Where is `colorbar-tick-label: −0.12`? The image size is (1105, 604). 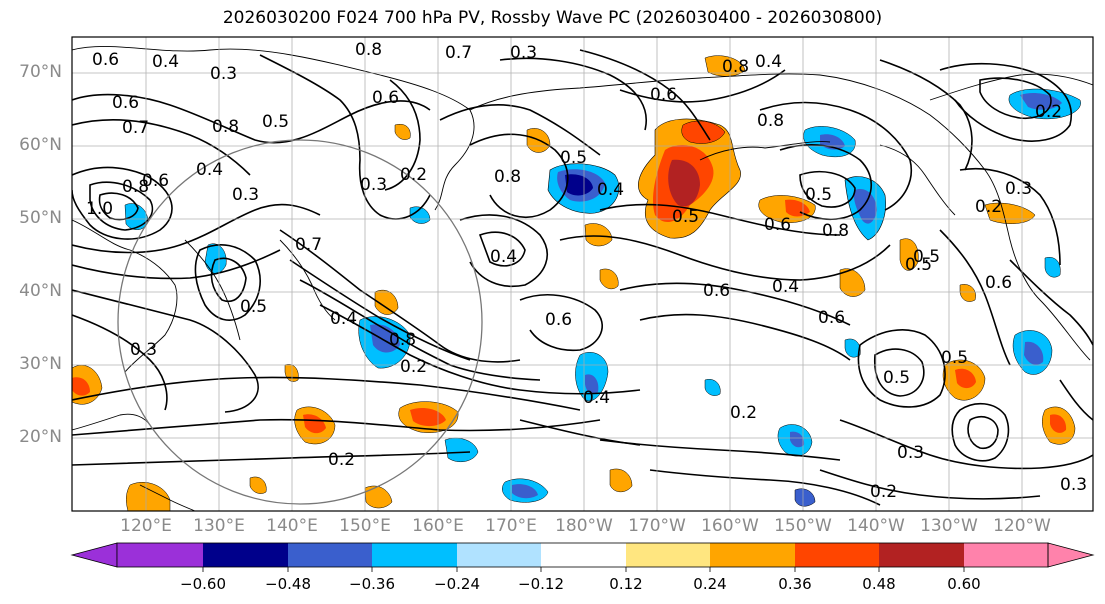
colorbar-tick-label: −0.12 is located at coordinates (541, 584).